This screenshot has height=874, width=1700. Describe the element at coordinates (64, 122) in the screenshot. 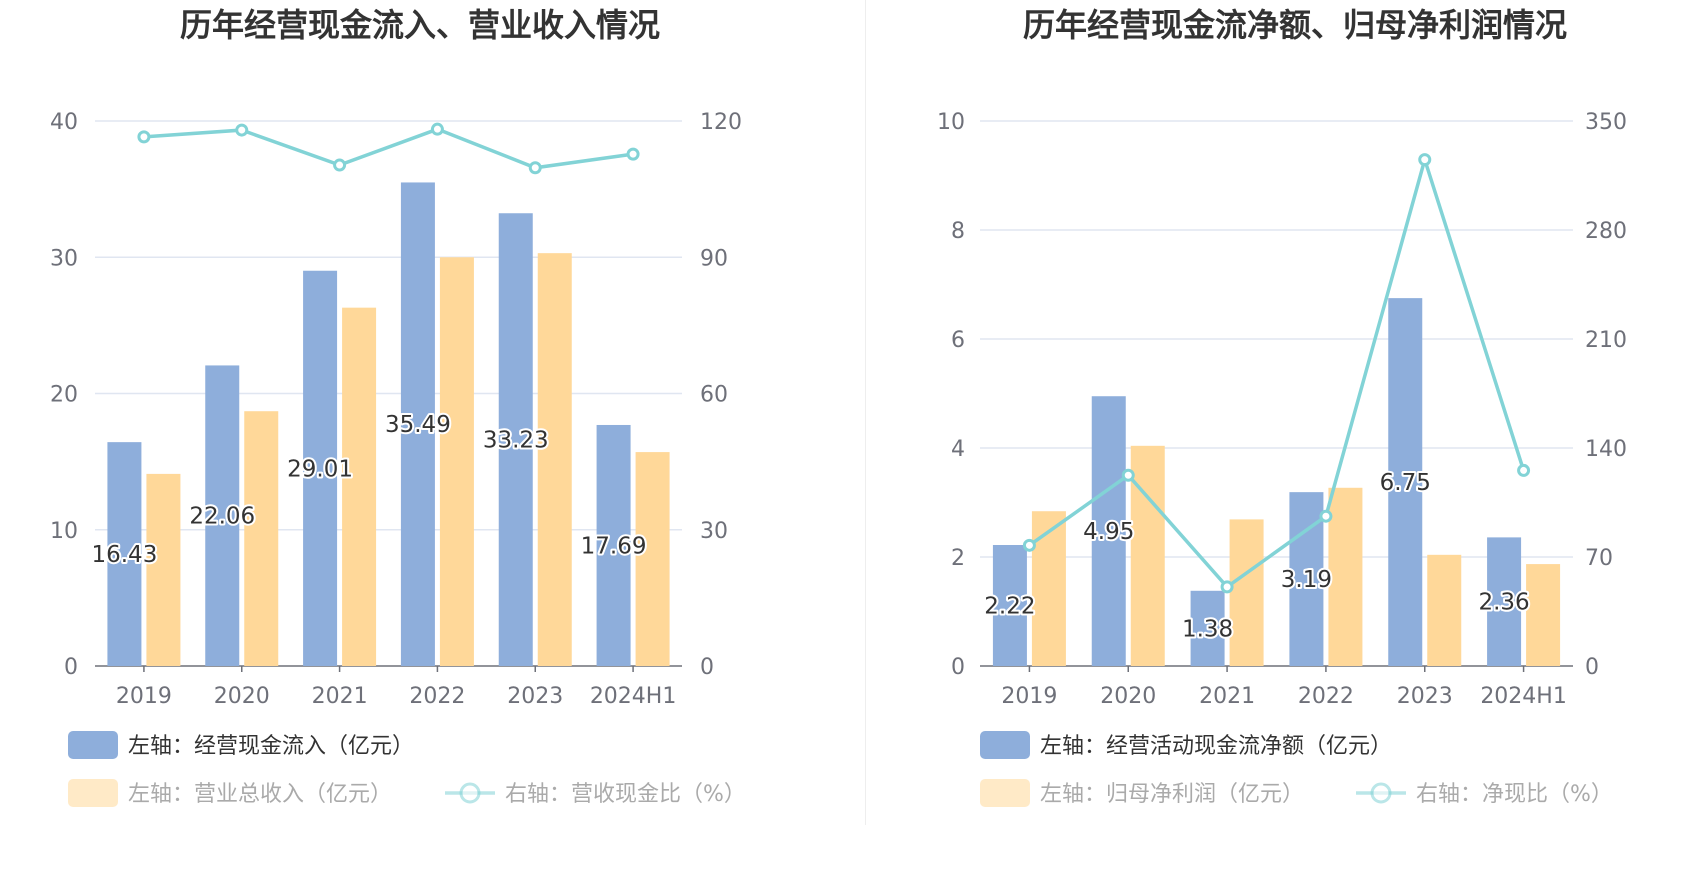

I see `y-left-tick-label: 40` at that location.